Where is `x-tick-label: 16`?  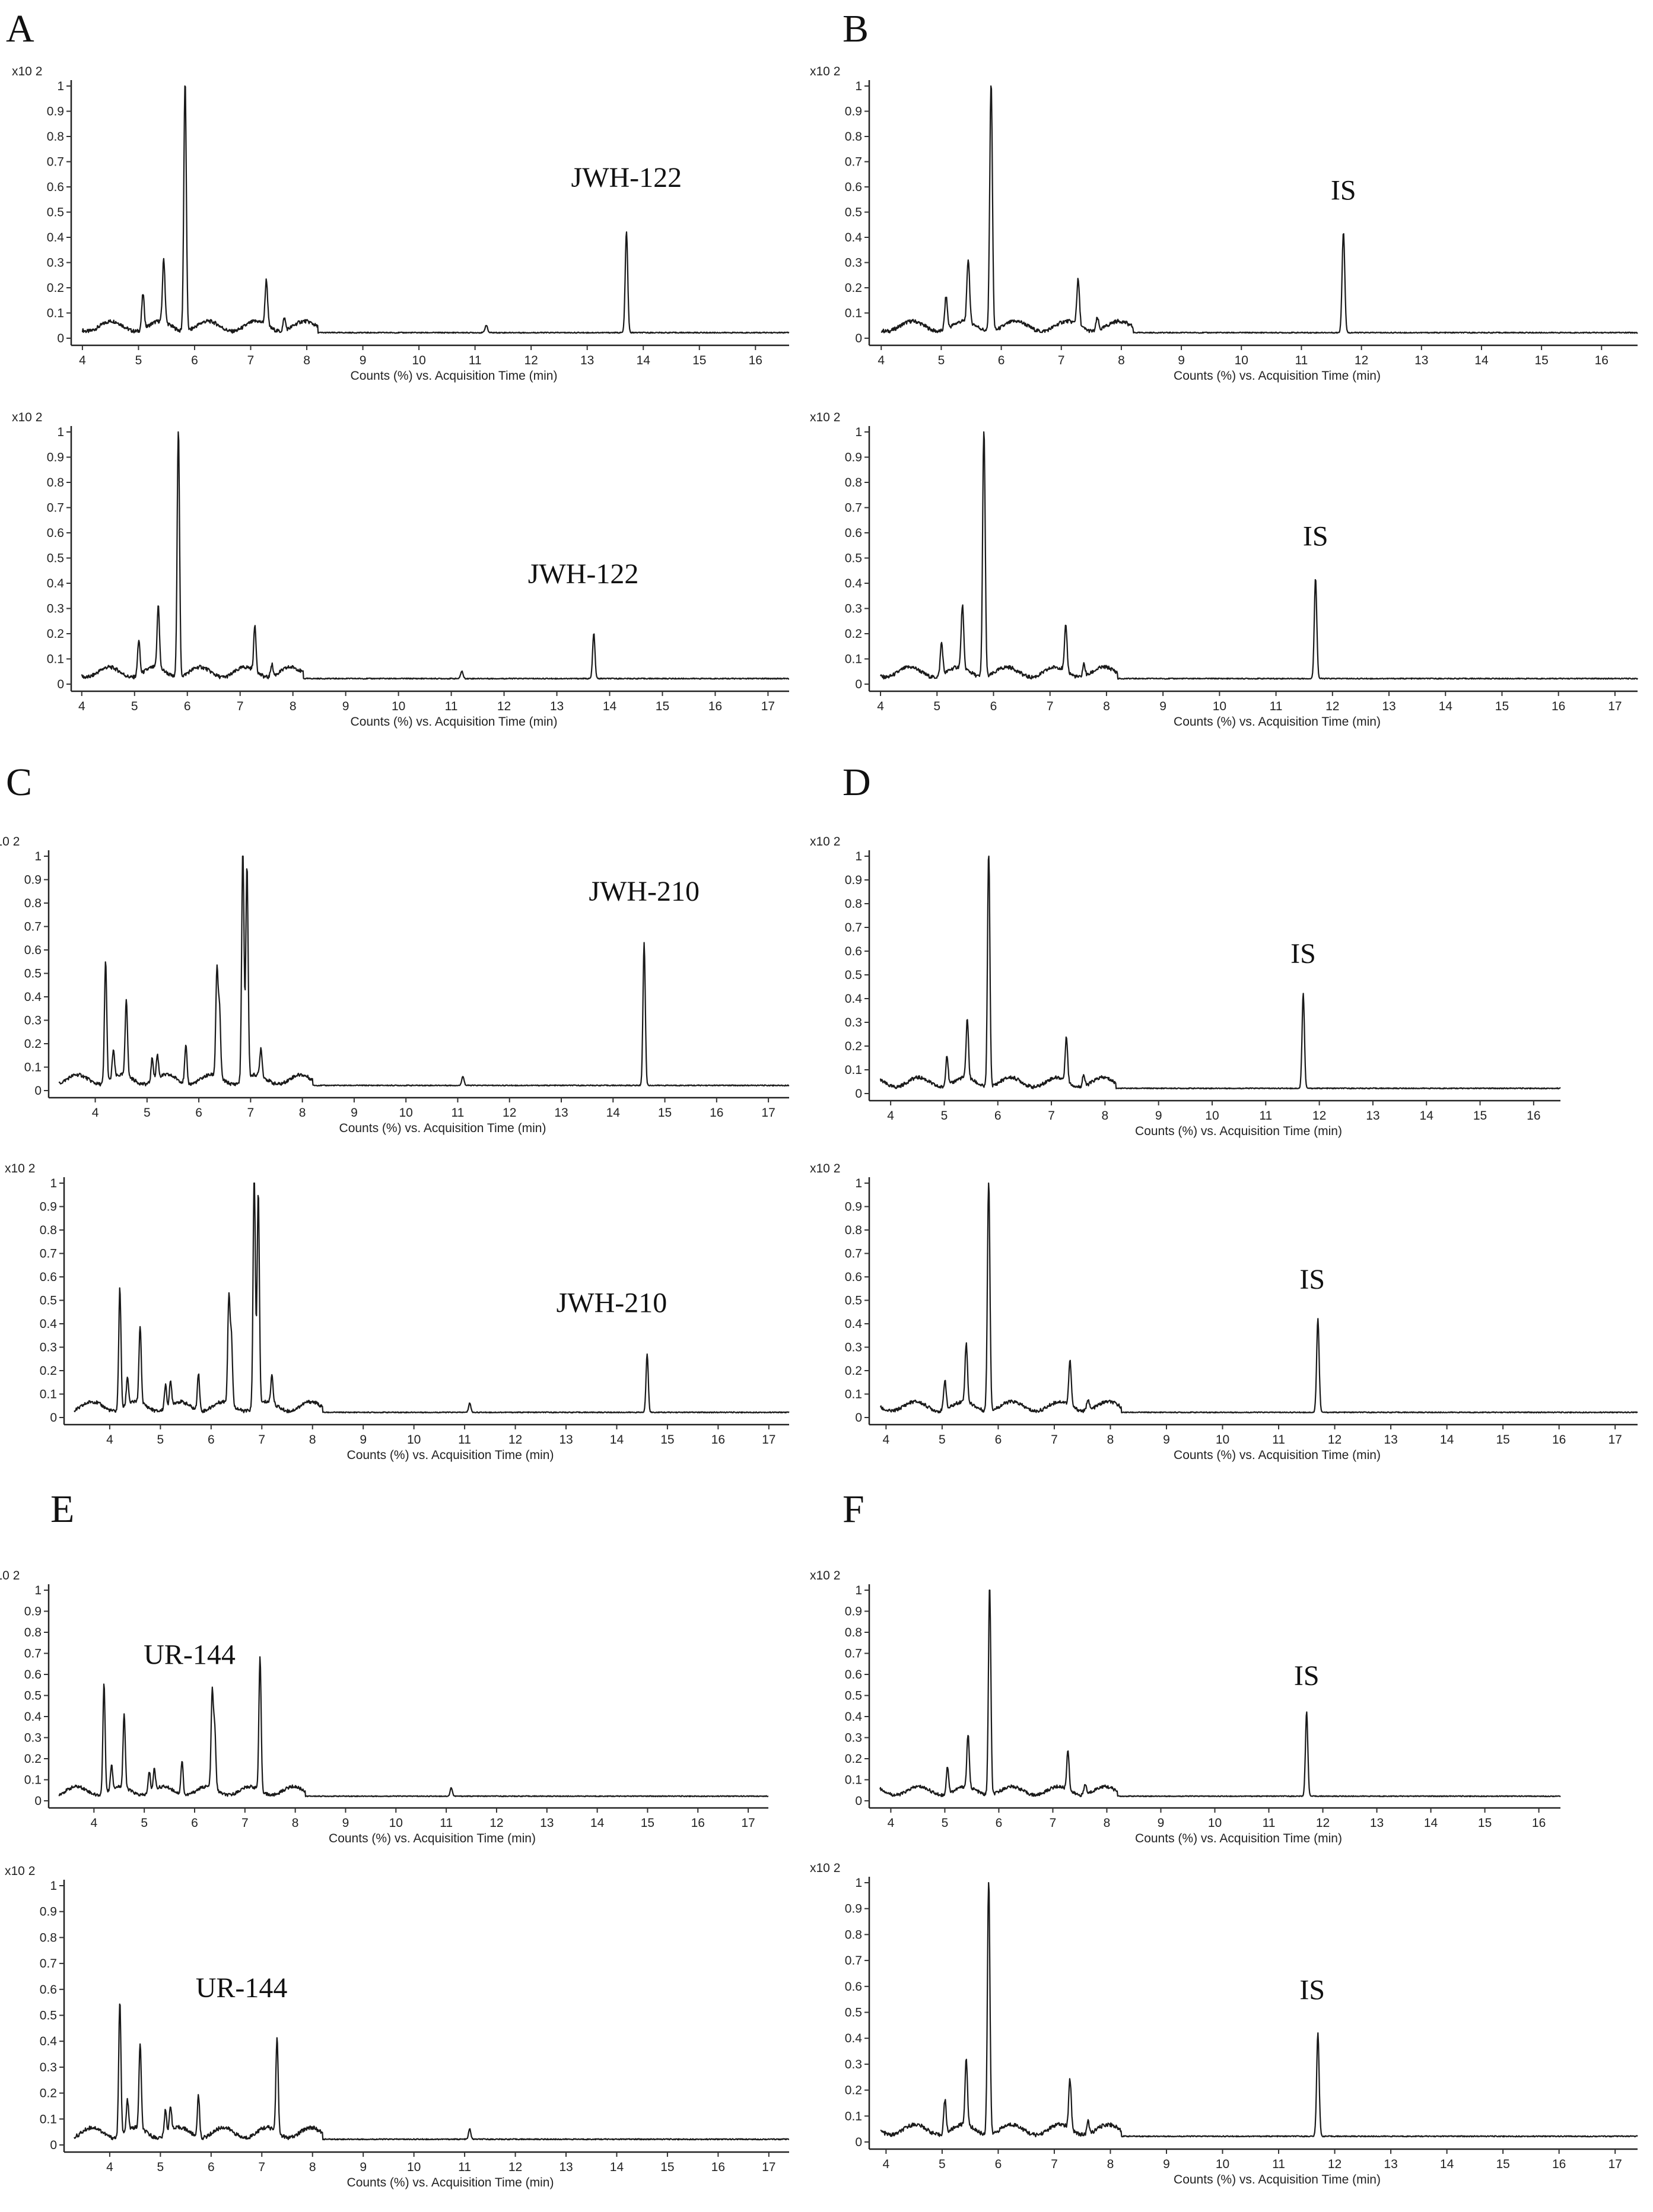
x-tick-label: 16 is located at coordinates (1559, 2164).